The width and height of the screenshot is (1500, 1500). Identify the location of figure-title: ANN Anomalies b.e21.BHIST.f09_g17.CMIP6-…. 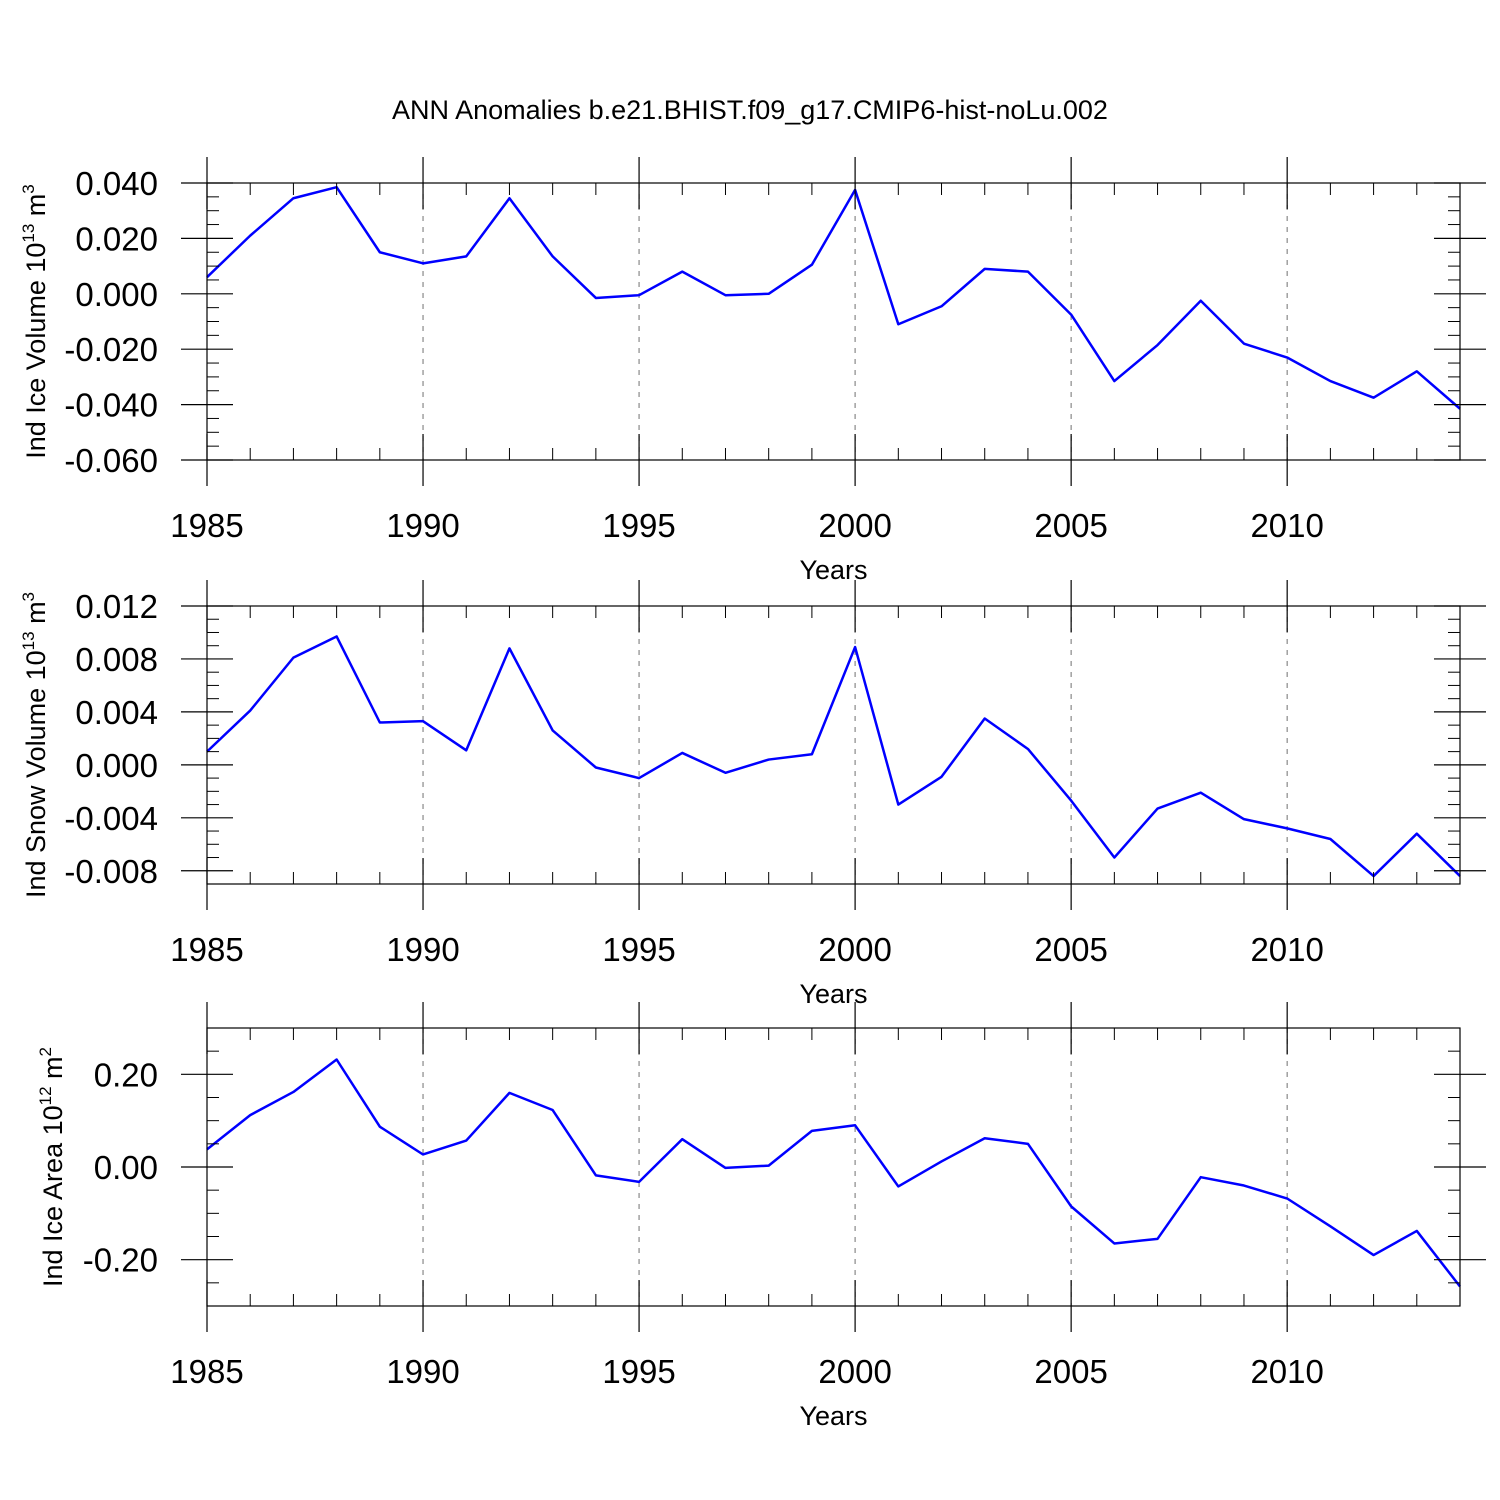
(750, 110).